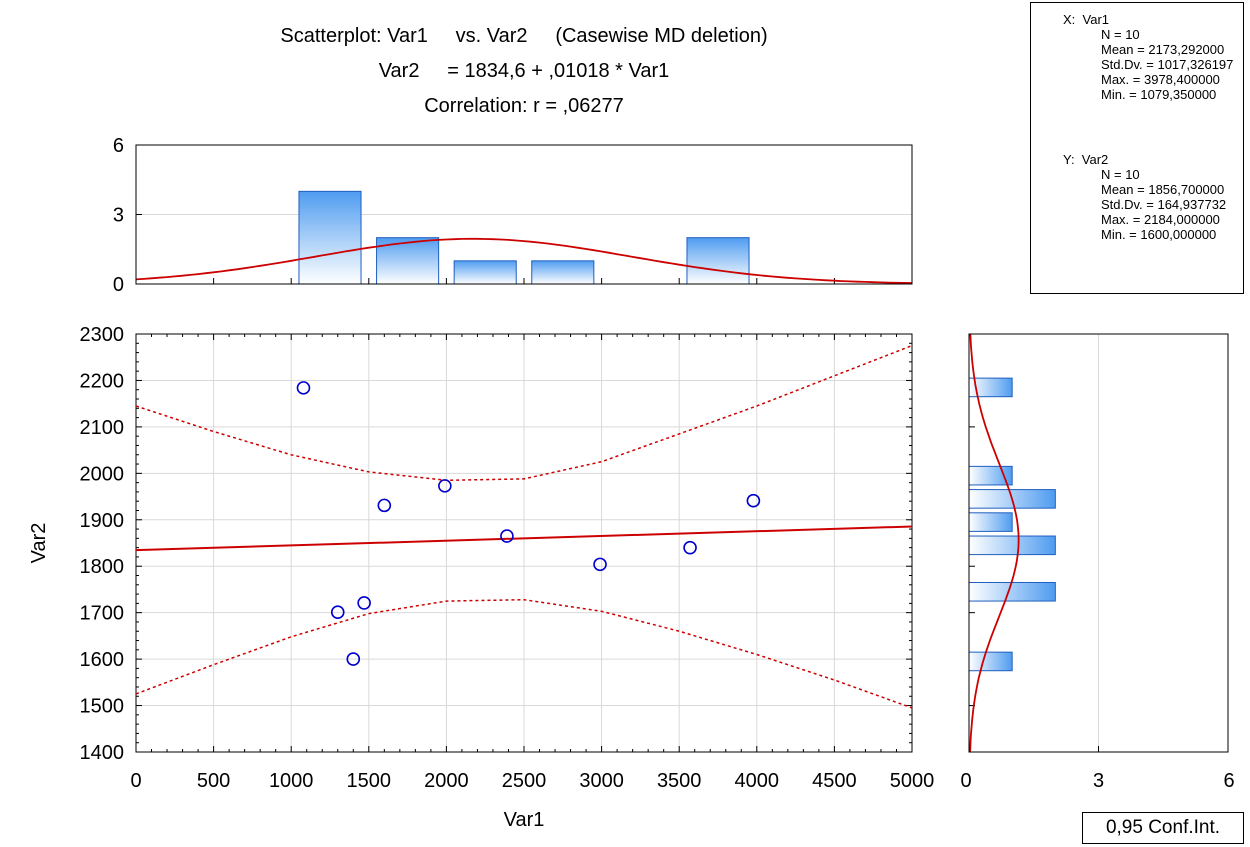 The width and height of the screenshot is (1250, 847). I want to click on stats-x-header: X: Var1, so click(1086, 19).